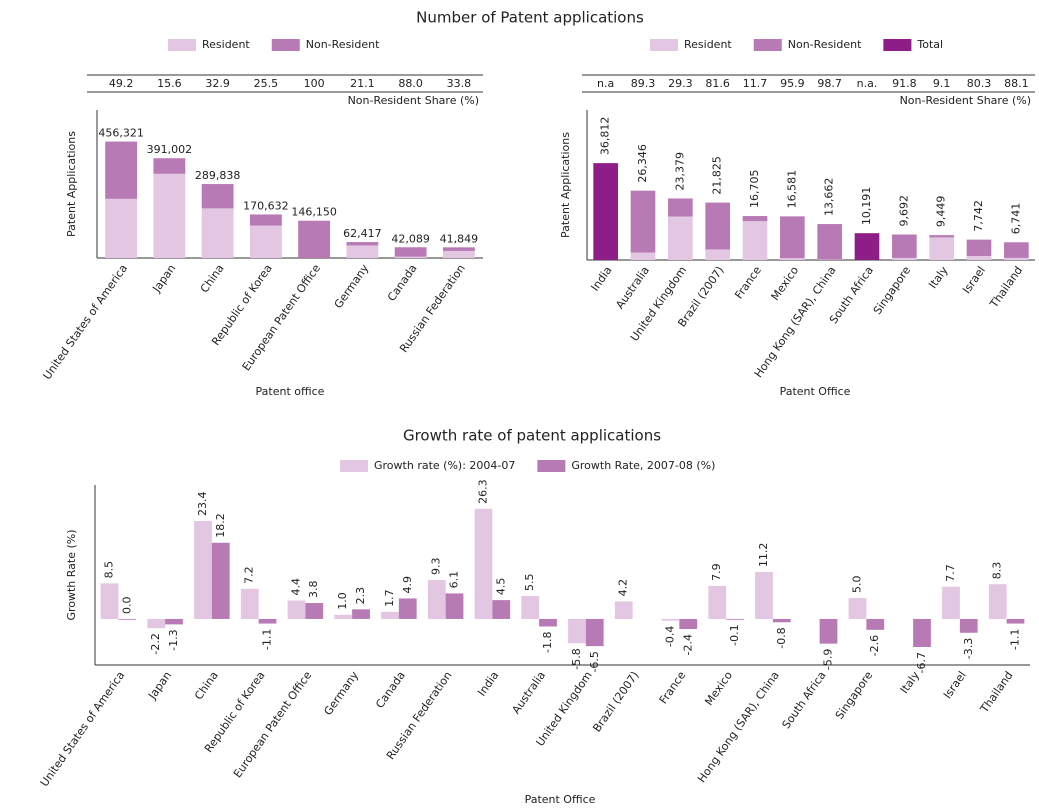  What do you see at coordinates (217, 83) in the screenshot?
I see `share-value: 32.9` at bounding box center [217, 83].